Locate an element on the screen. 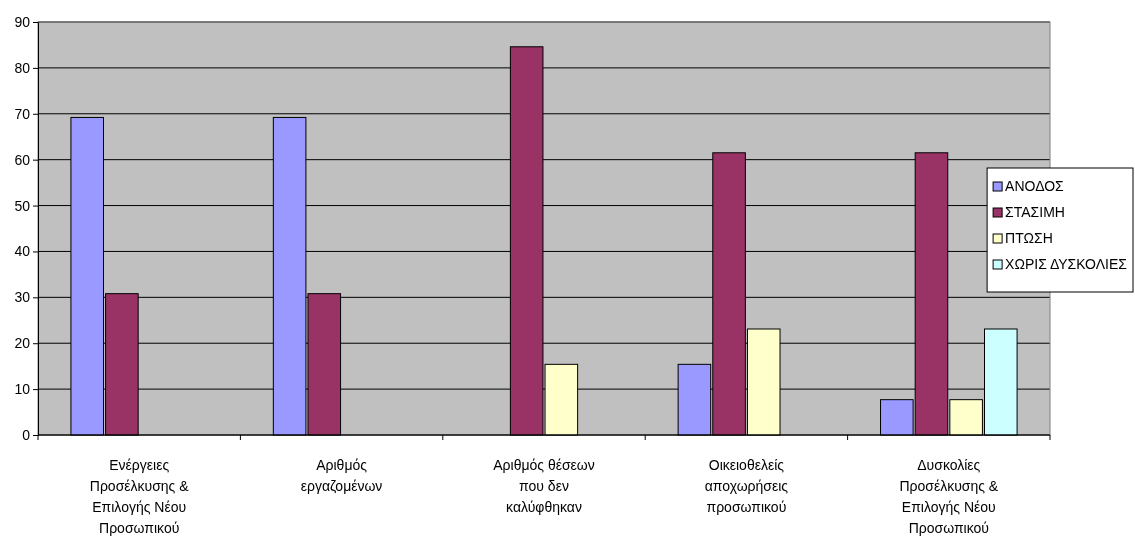 The width and height of the screenshot is (1135, 557). x-tick-label: Οικειοθελείς αποχωρήσεις προσωπικού is located at coordinates (746, 486).